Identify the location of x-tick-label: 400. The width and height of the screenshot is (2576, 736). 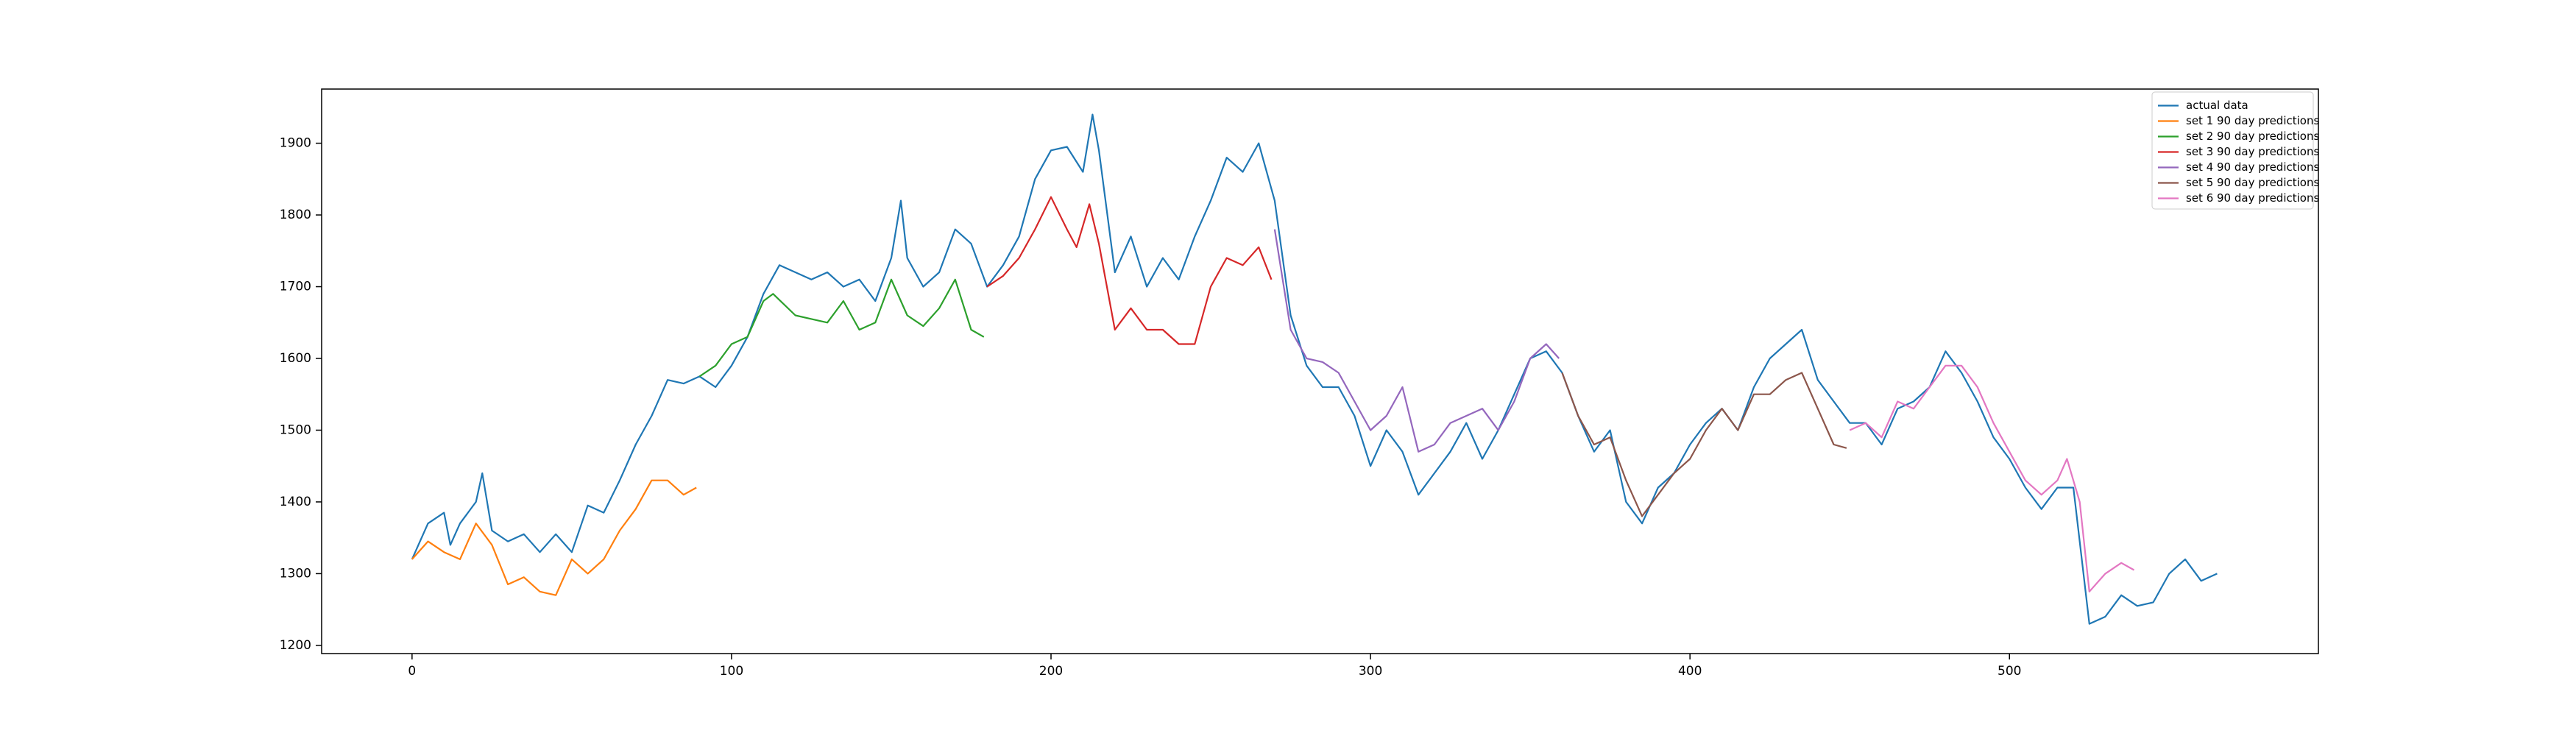
(1690, 671).